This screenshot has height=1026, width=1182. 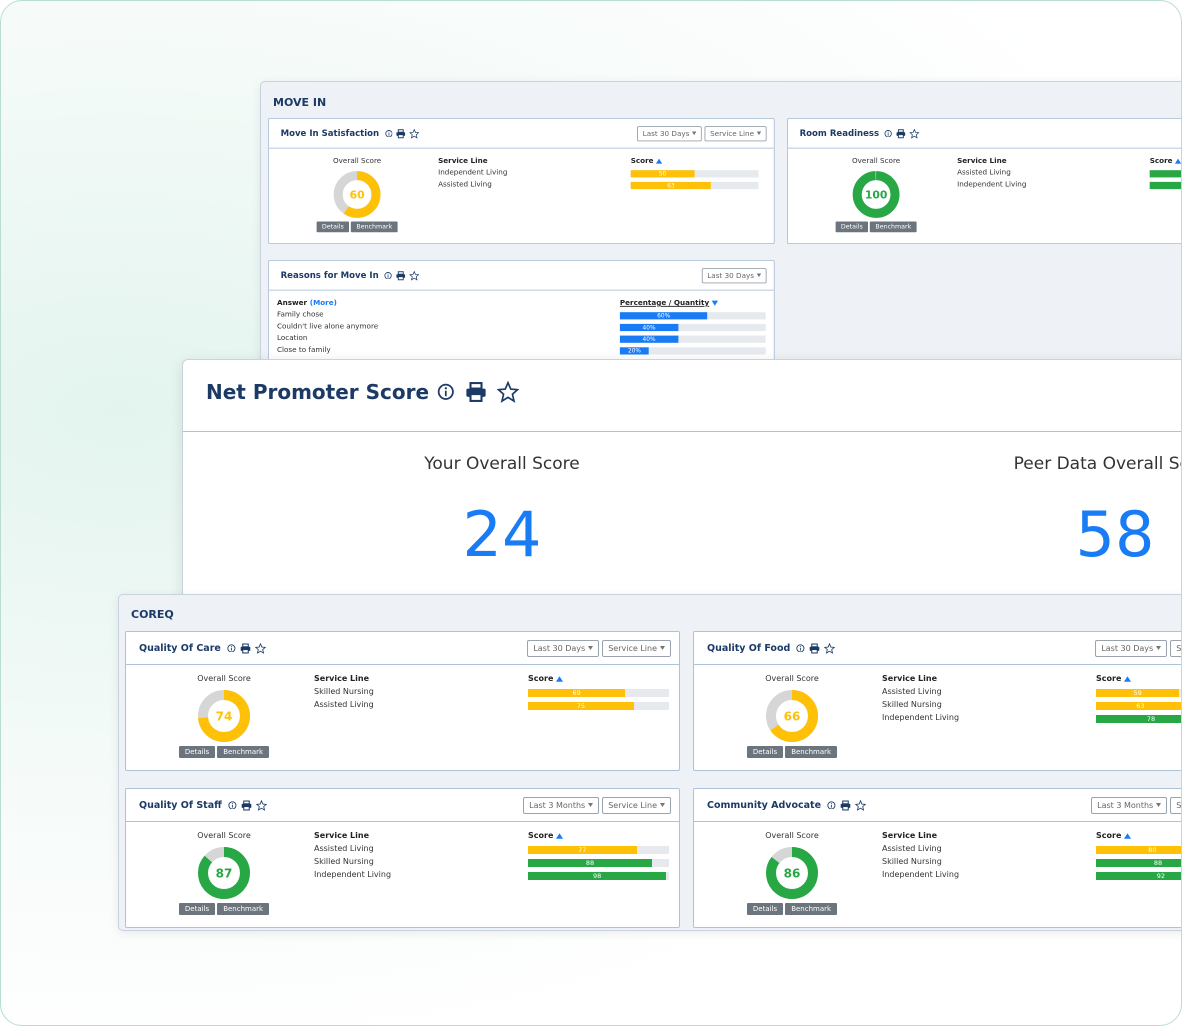 What do you see at coordinates (502, 534) in the screenshot?
I see `score-value: 24` at bounding box center [502, 534].